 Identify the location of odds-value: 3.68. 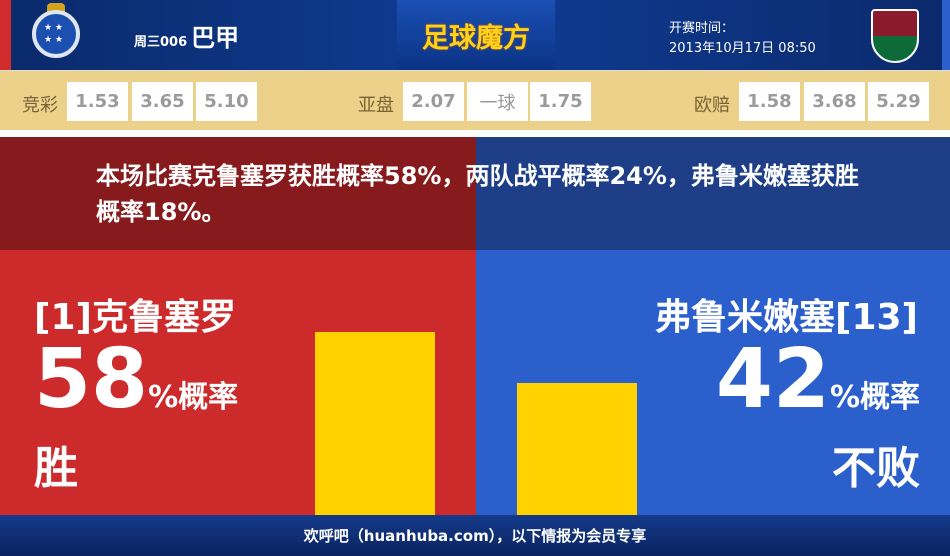
(834, 101).